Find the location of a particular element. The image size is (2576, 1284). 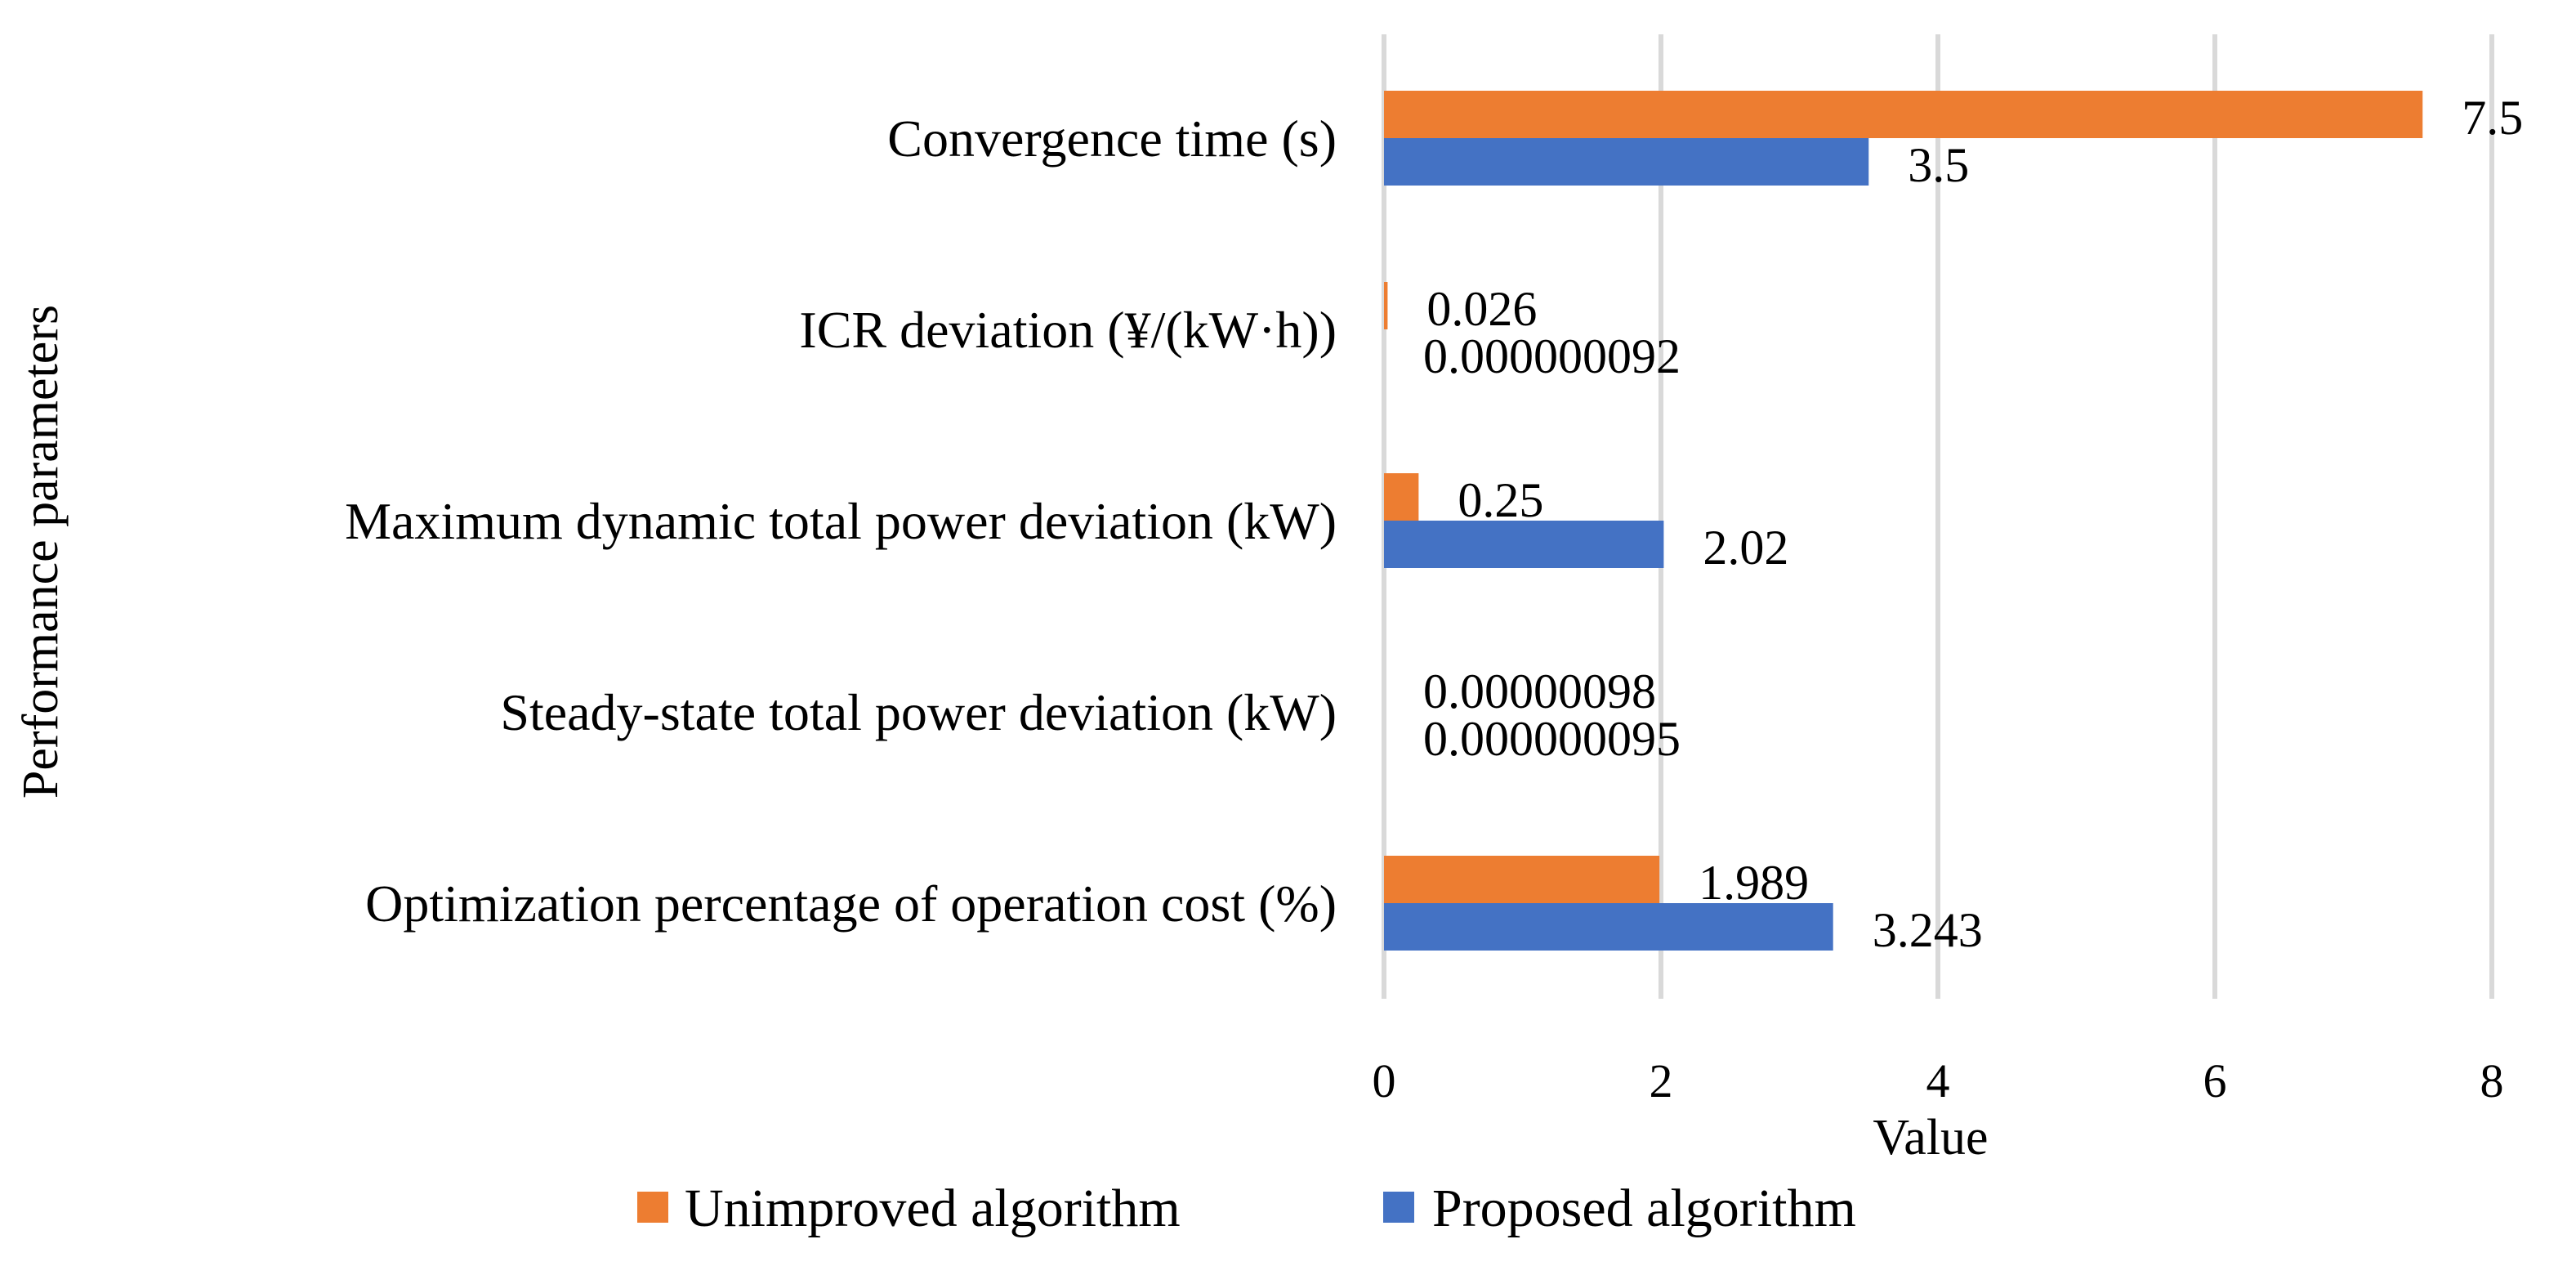

category-label-icr-deviation: ICR deviation (¥/(kW·h)) is located at coordinates (1068, 330).